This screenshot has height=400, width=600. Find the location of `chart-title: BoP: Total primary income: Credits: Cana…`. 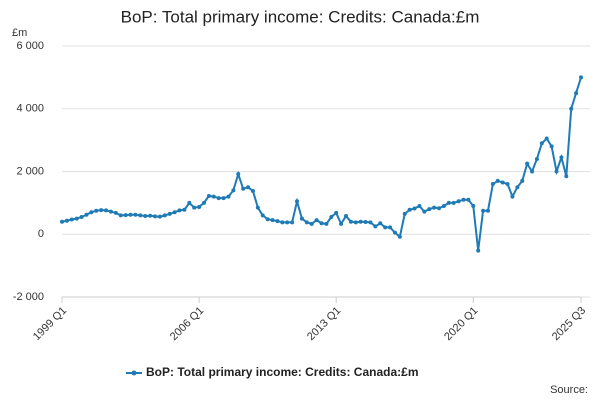

chart-title: BoP: Total primary income: Credits: Cana… is located at coordinates (300, 16).